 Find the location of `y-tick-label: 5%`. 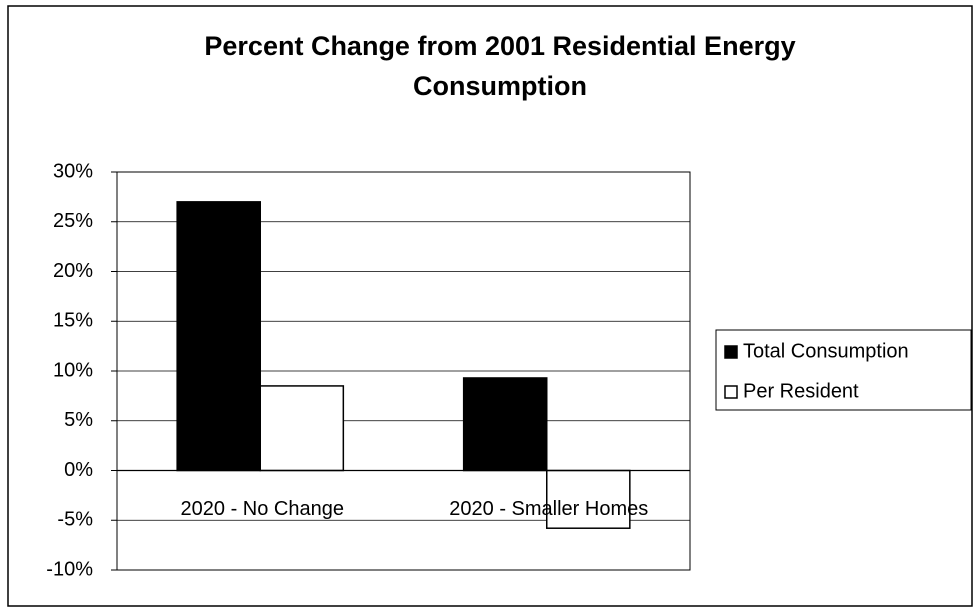

y-tick-label: 5% is located at coordinates (78, 420).